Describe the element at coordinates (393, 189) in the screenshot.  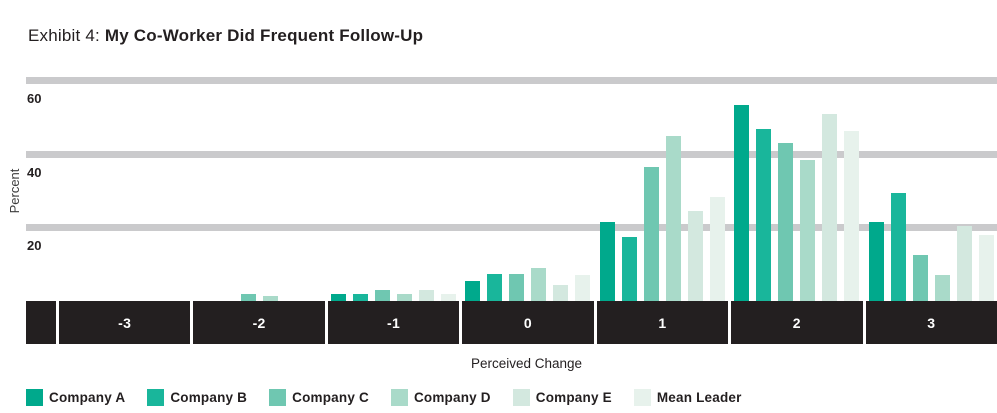
I see `bar-group--1` at that location.